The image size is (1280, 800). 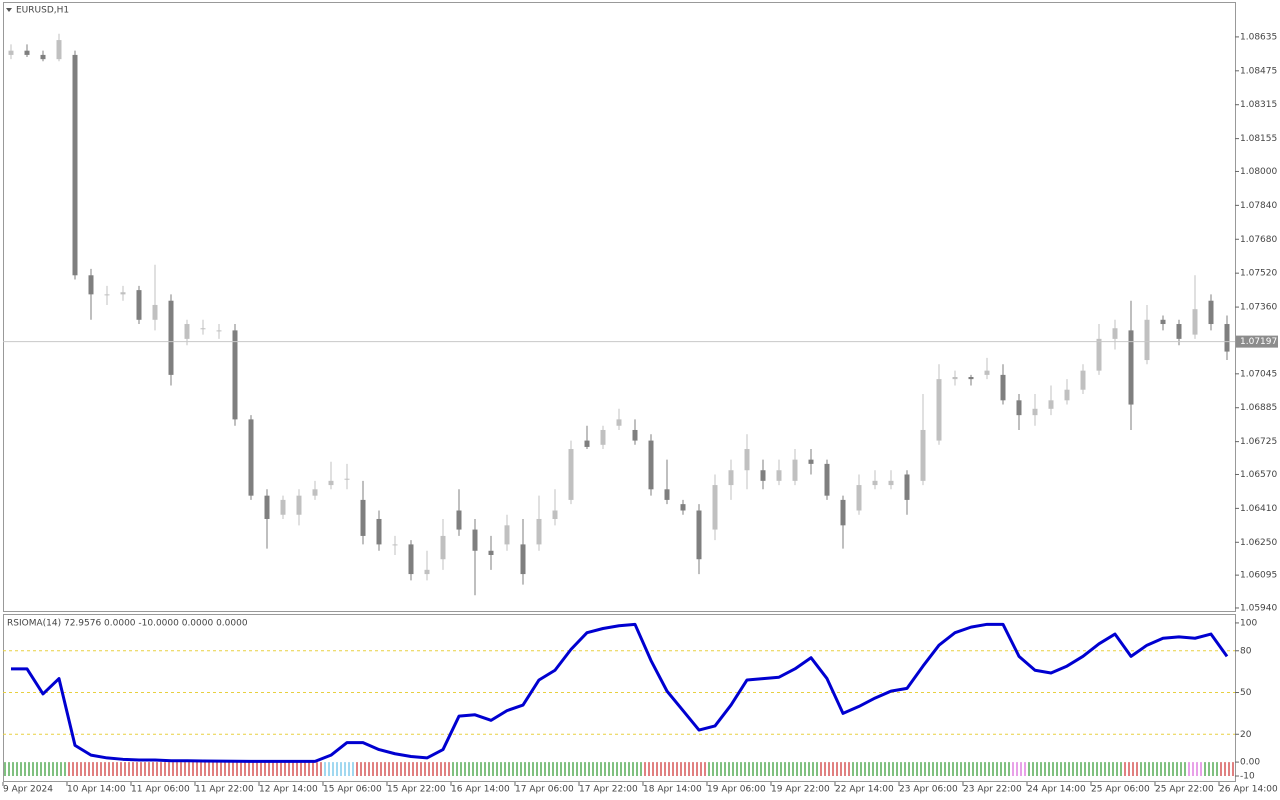 What do you see at coordinates (1258, 172) in the screenshot?
I see `y-tick-label: 1.08000` at bounding box center [1258, 172].